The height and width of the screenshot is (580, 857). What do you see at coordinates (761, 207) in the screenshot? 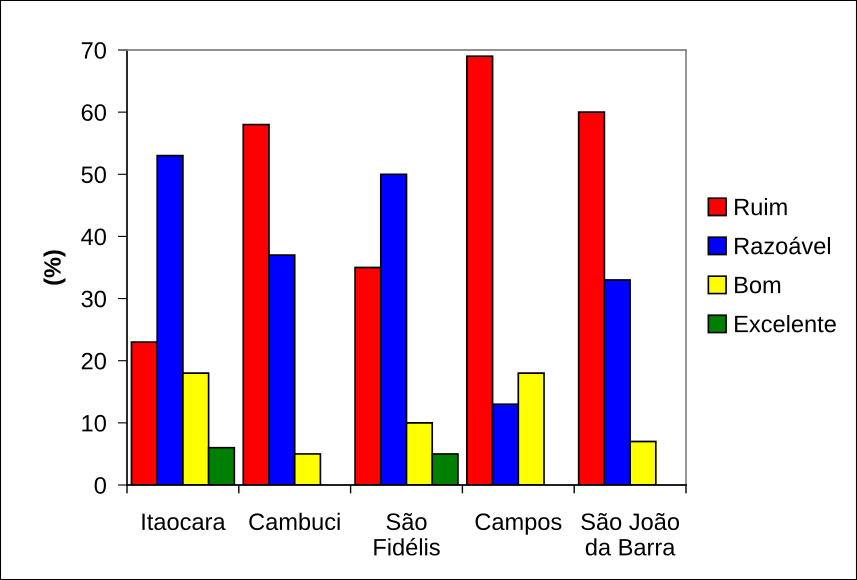
I see `legend-label: Ruim` at bounding box center [761, 207].